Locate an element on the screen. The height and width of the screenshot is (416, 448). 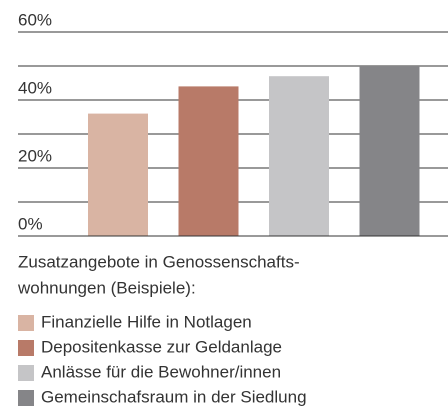
y-tick-label: 60% is located at coordinates (35, 19).